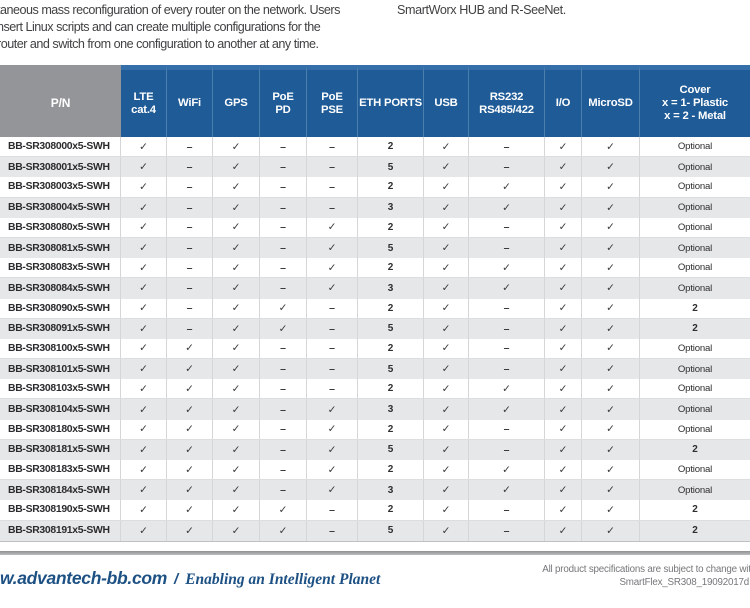  Describe the element at coordinates (60, 470) in the screenshot. I see `part-number-cell: BB-SR308183x5-SWH` at that location.